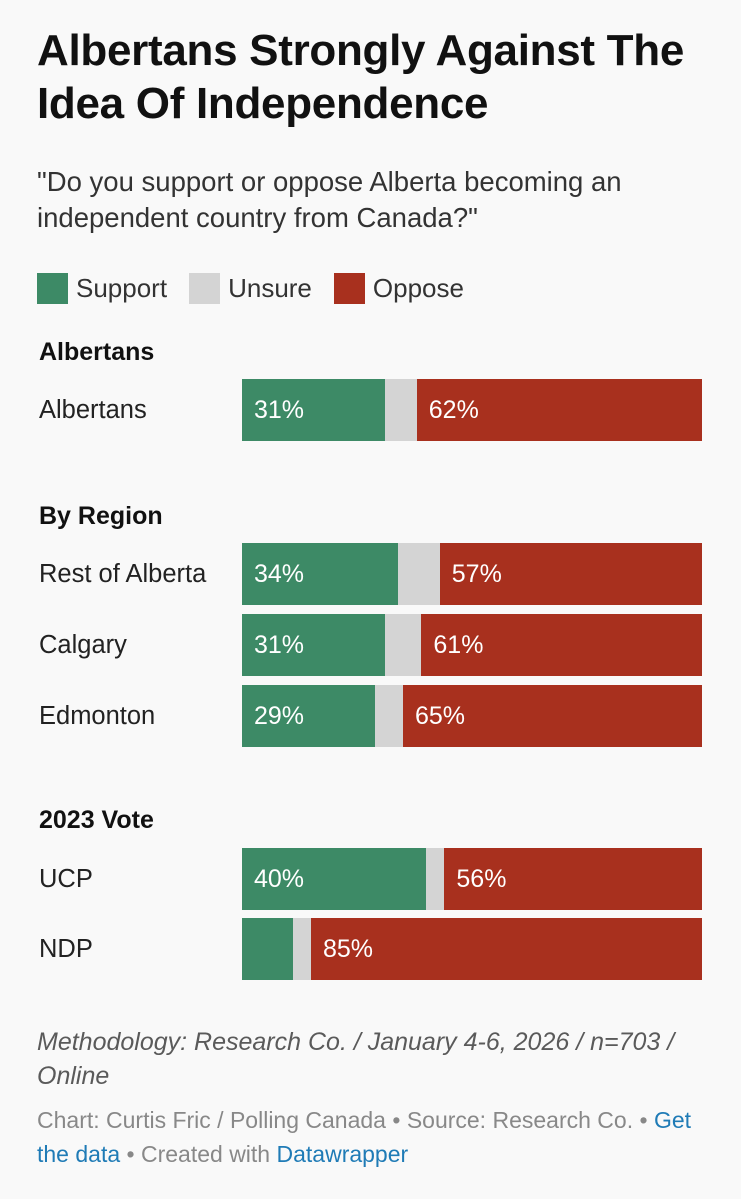  I want to click on value-label-oppose: 62%, so click(453, 410).